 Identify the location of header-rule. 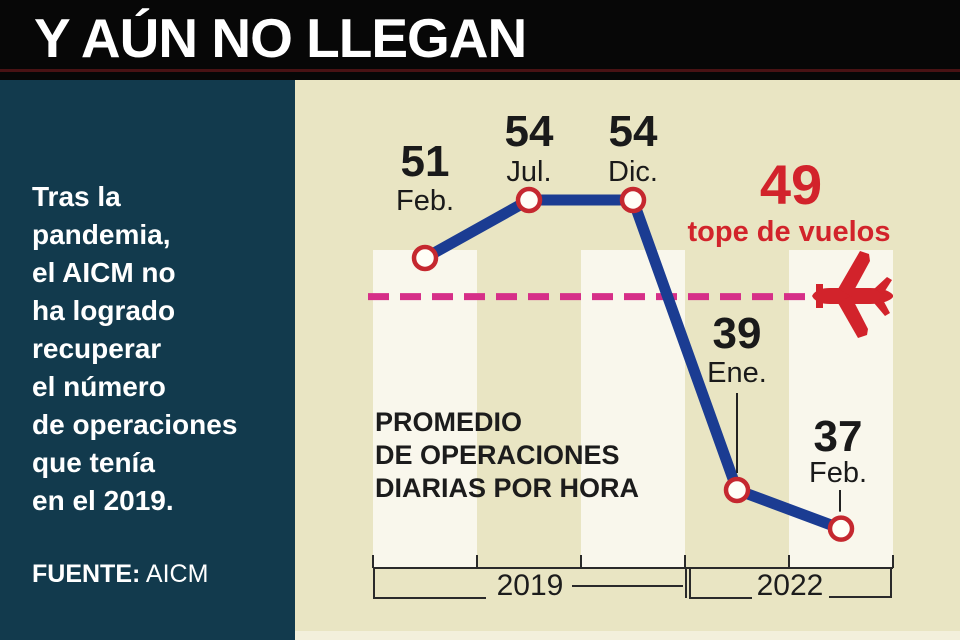
(480, 70).